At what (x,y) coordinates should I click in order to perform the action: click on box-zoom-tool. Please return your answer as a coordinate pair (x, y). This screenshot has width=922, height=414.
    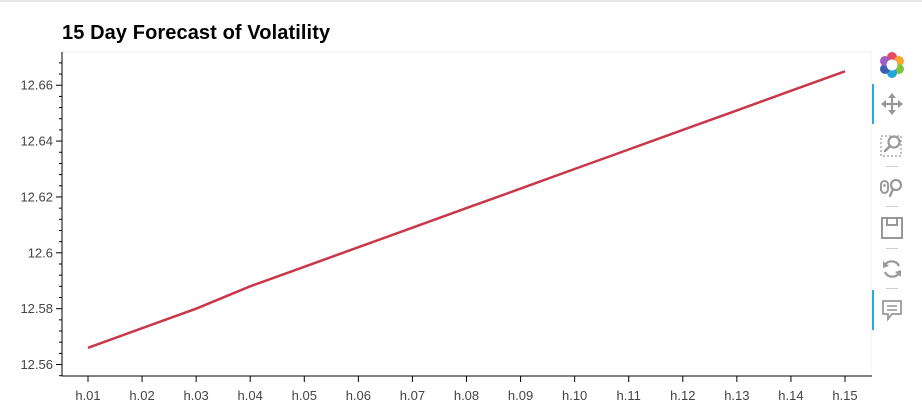
    Looking at the image, I should click on (892, 145).